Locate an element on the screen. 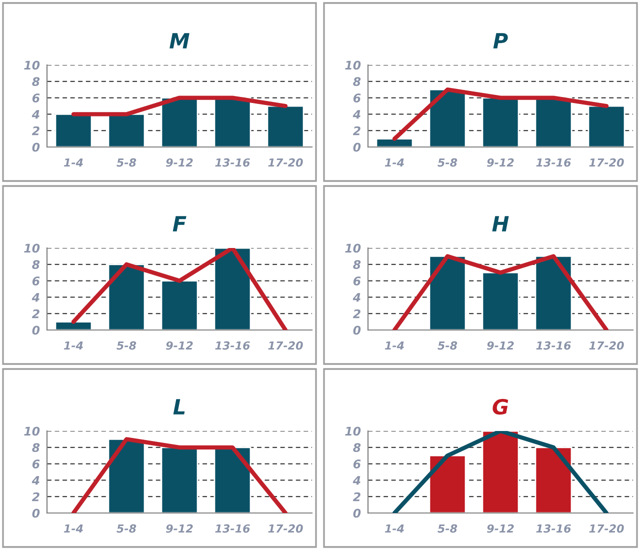  chart-title: G is located at coordinates (500, 406).